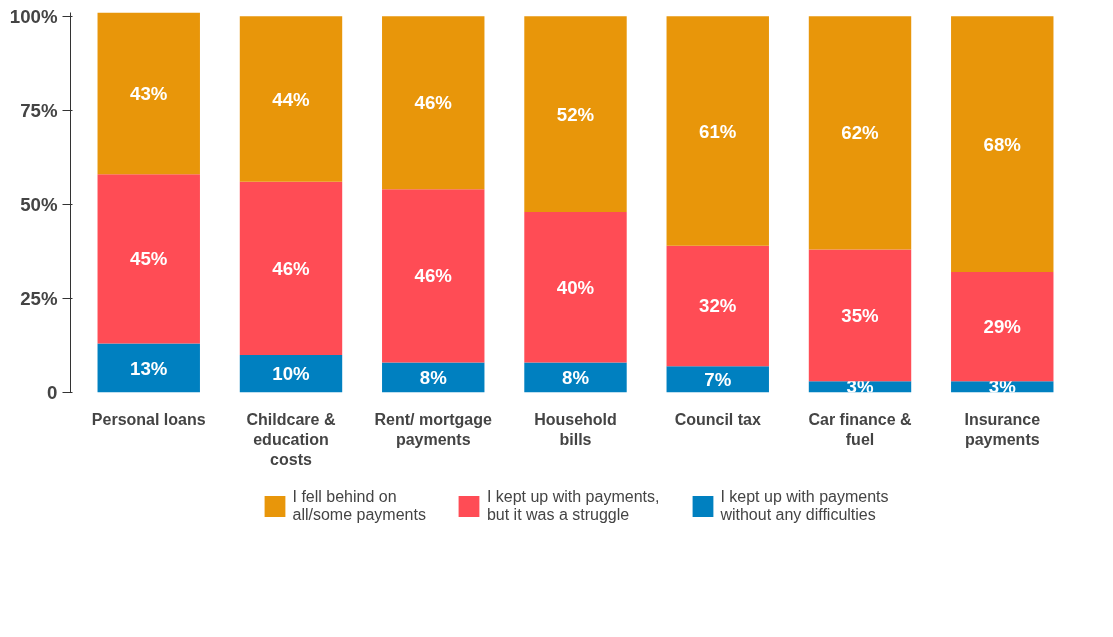 Image resolution: width=1113 pixels, height=637 pixels. I want to click on data-label: 45%, so click(149, 259).